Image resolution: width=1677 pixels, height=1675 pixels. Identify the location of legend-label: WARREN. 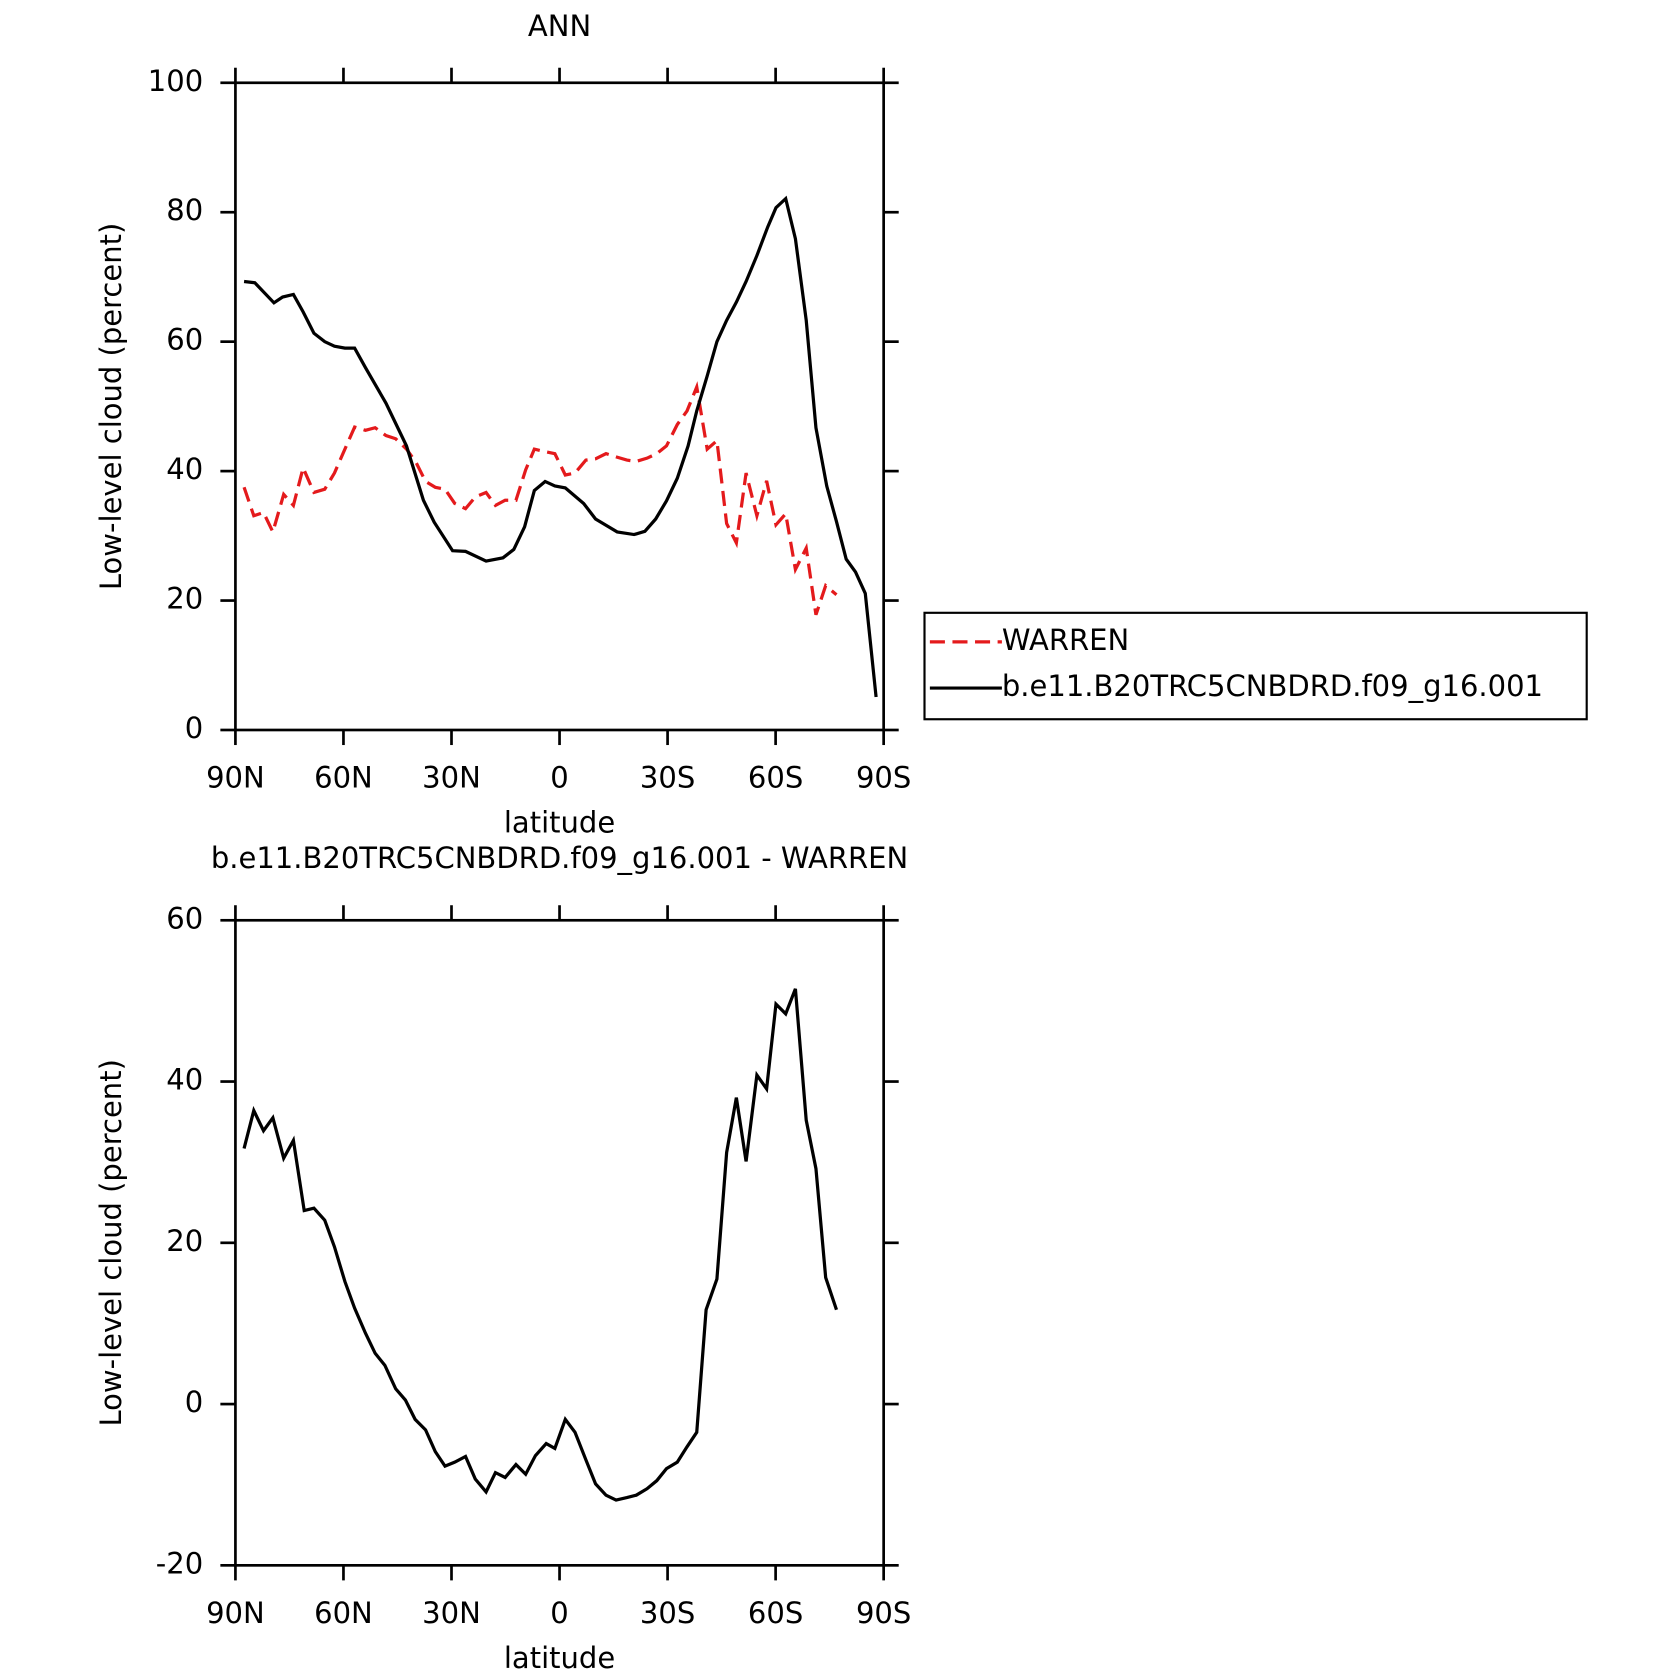
(1065, 640).